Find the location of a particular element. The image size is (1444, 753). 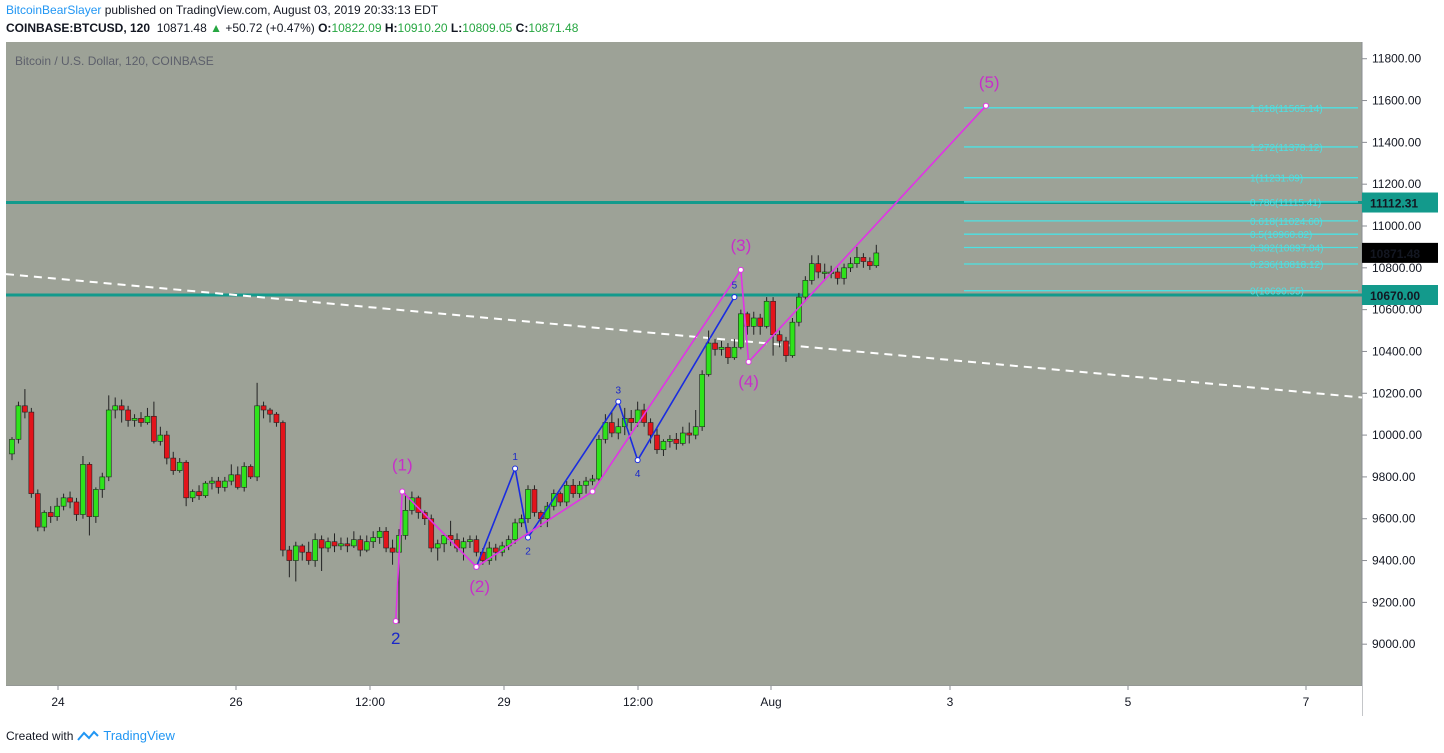

x-tick-label: 12:00 is located at coordinates (370, 702).